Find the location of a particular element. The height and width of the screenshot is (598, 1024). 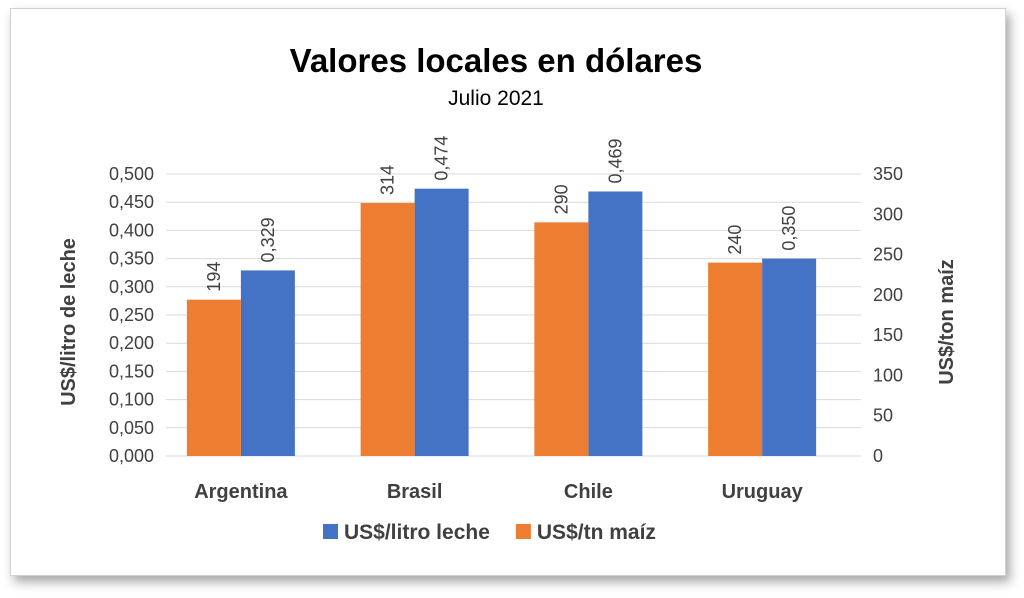

bar-leche-brasil is located at coordinates (441, 322).